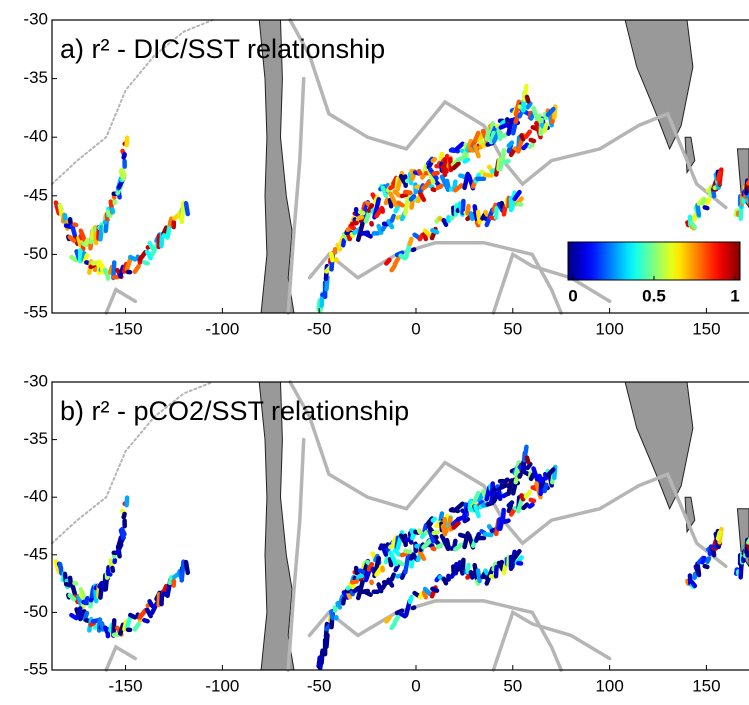 The width and height of the screenshot is (749, 705). What do you see at coordinates (35, 253) in the screenshot?
I see `y-tick-label: -50` at bounding box center [35, 253].